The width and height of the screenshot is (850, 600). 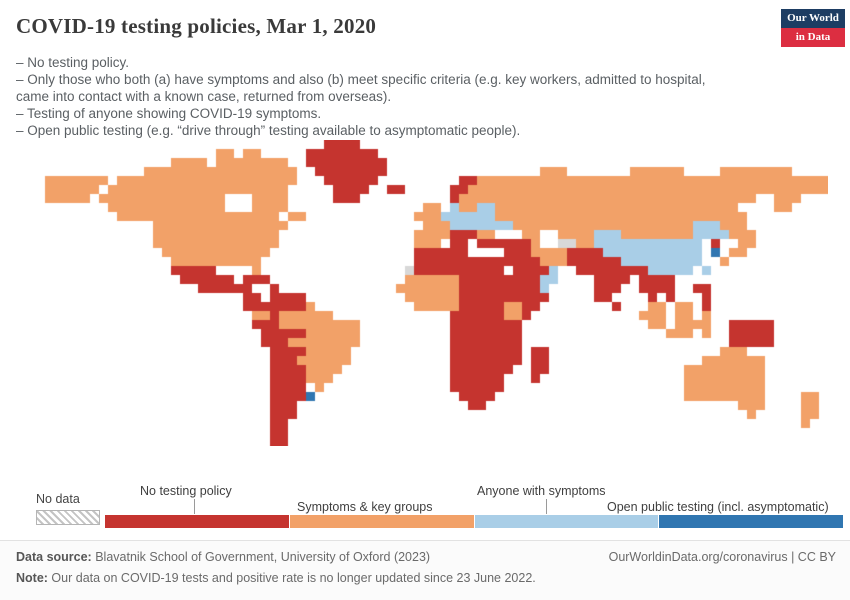 What do you see at coordinates (73, 62) in the screenshot?
I see `subtitle-line-no-testing: – No testing policy.` at bounding box center [73, 62].